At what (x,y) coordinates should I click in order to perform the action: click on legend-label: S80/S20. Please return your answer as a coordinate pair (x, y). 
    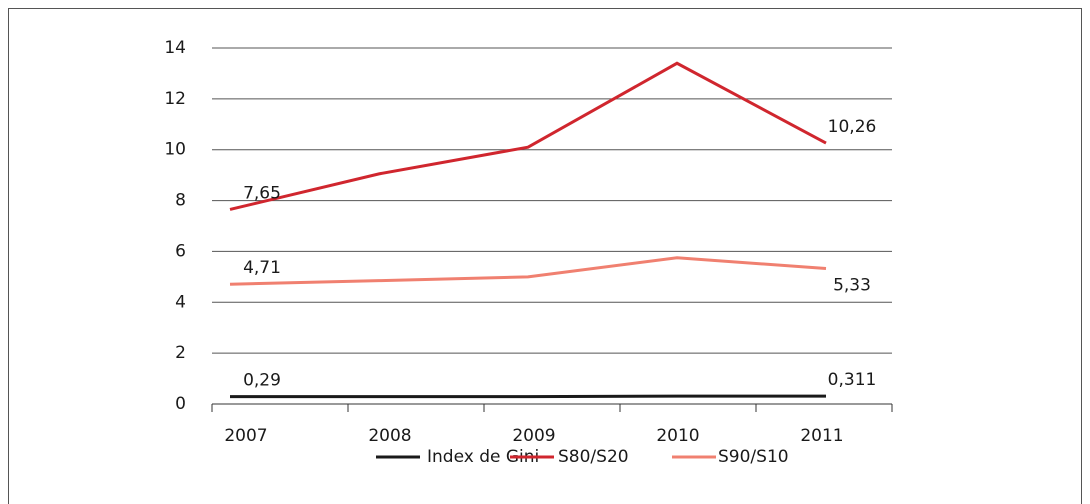
    Looking at the image, I should click on (593, 457).